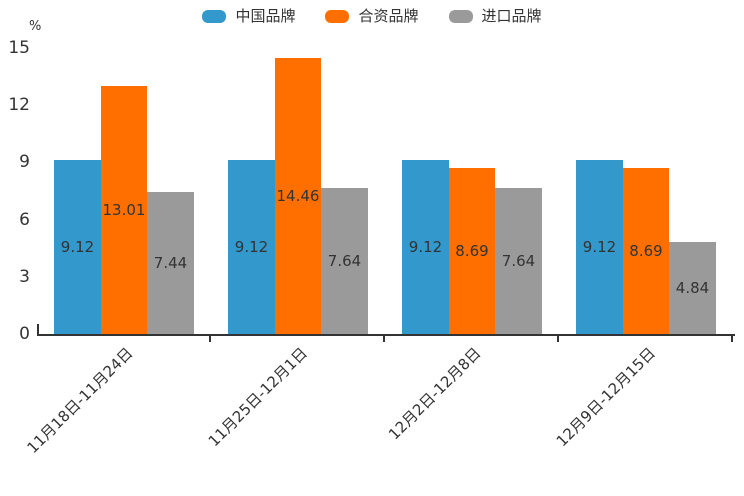 This screenshot has width=744, height=496. What do you see at coordinates (24, 219) in the screenshot?
I see `y-tick-label: 6` at bounding box center [24, 219].